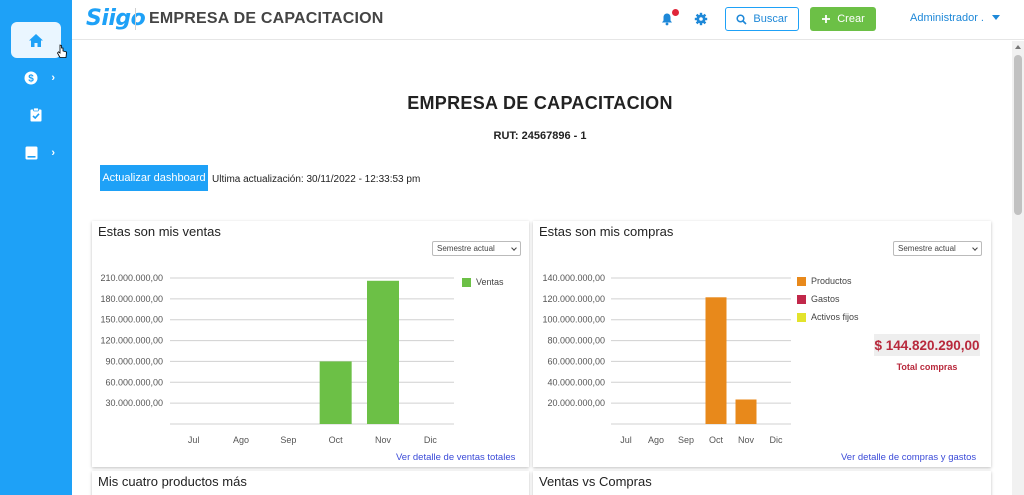 The width and height of the screenshot is (1024, 495). What do you see at coordinates (927, 248) in the screenshot?
I see `purchases-period-value: Semestre actual` at bounding box center [927, 248].